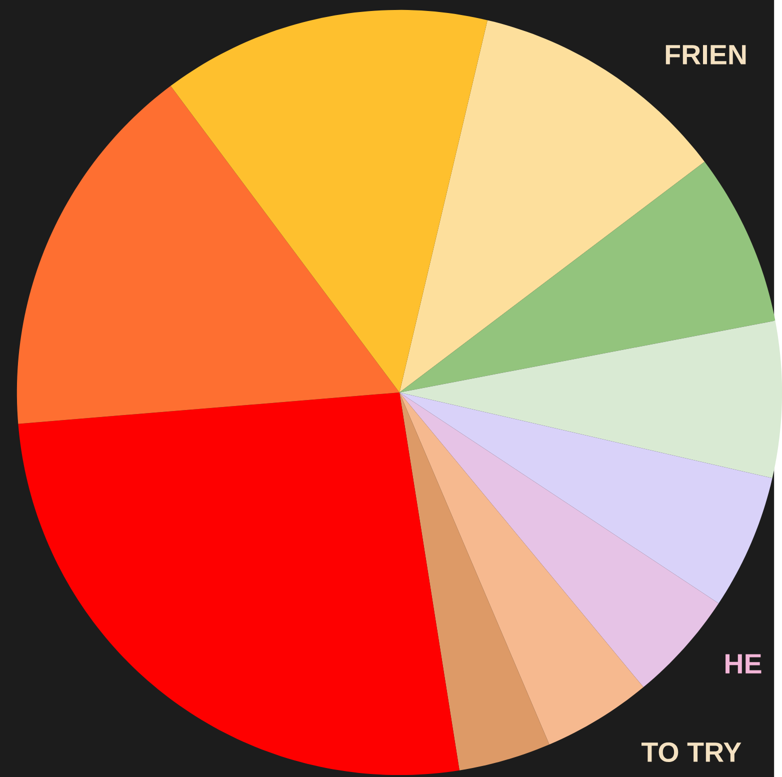 This screenshot has width=782, height=777. I want to click on text: FRIEN, so click(706, 54).